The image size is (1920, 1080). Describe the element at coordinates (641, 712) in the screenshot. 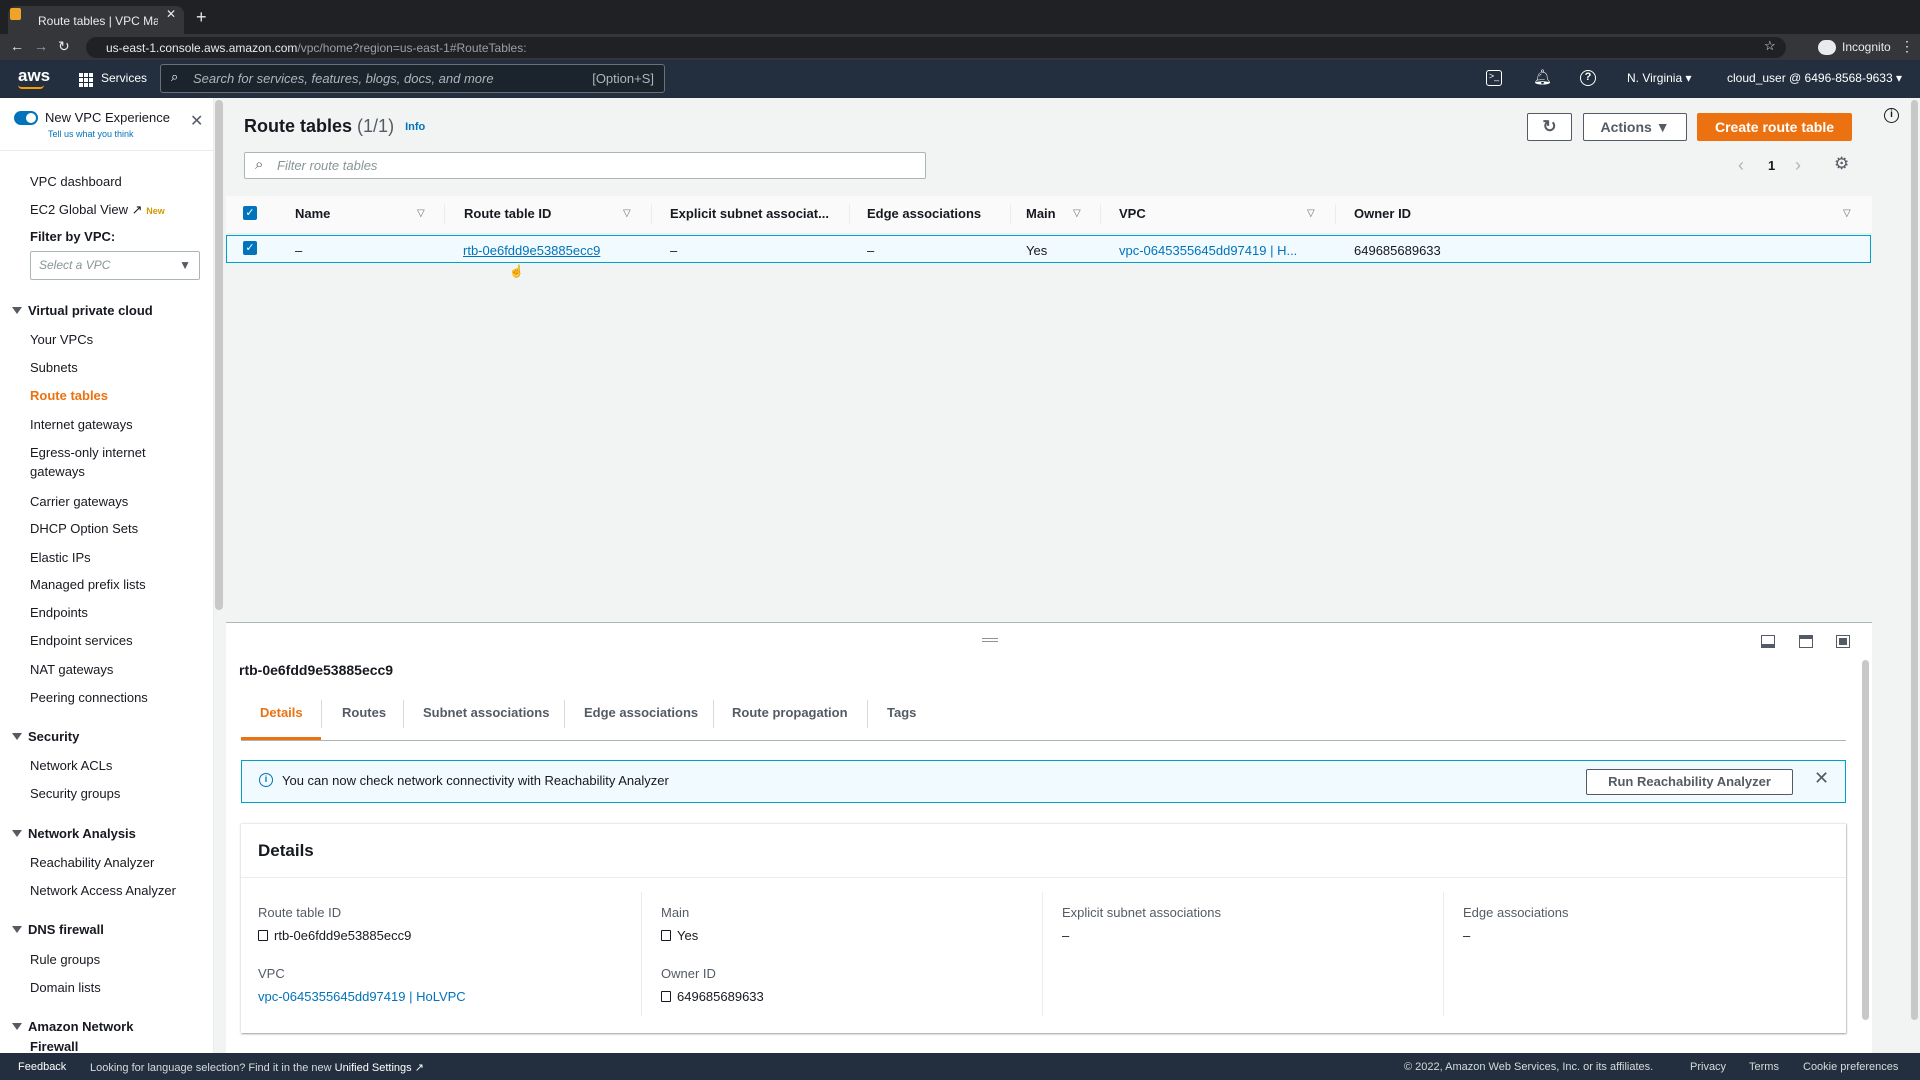

I see `tab-edge-associations: Edge associations` at that location.